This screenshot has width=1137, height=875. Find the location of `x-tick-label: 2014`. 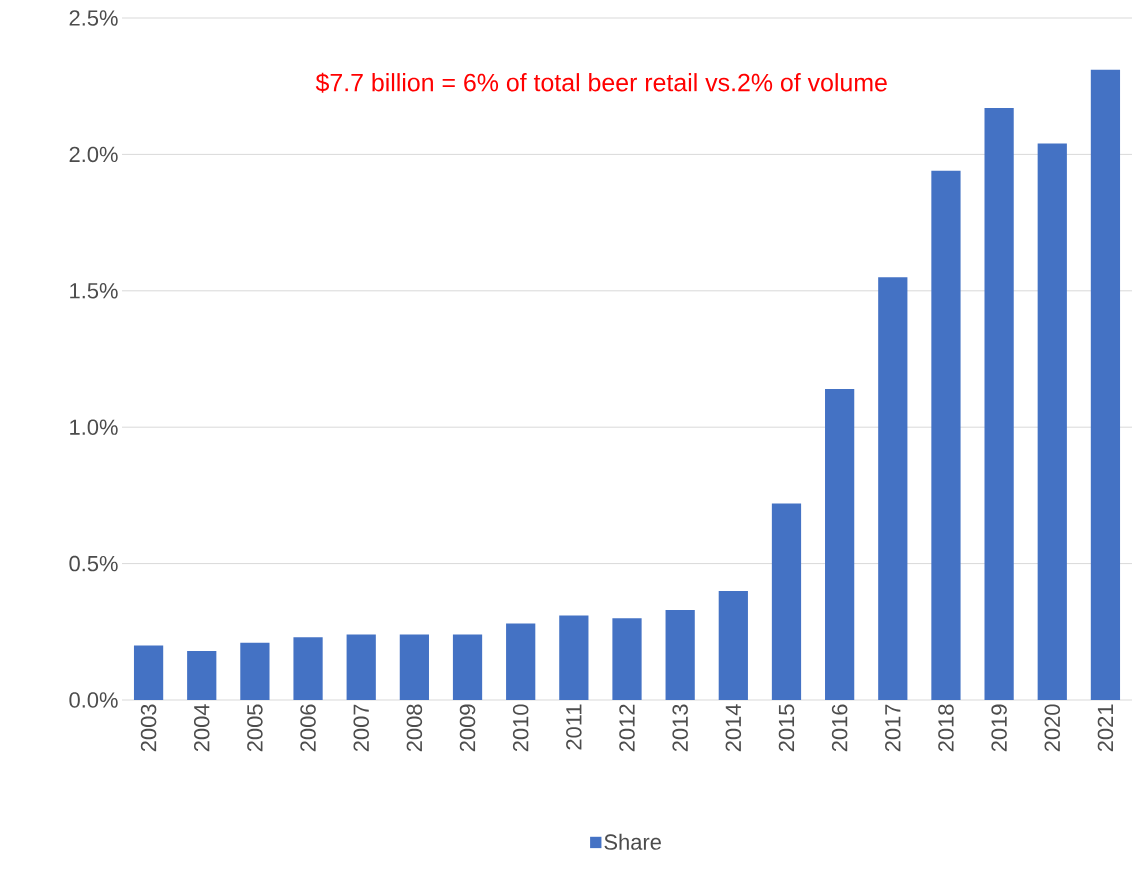

x-tick-label: 2014 is located at coordinates (733, 728).